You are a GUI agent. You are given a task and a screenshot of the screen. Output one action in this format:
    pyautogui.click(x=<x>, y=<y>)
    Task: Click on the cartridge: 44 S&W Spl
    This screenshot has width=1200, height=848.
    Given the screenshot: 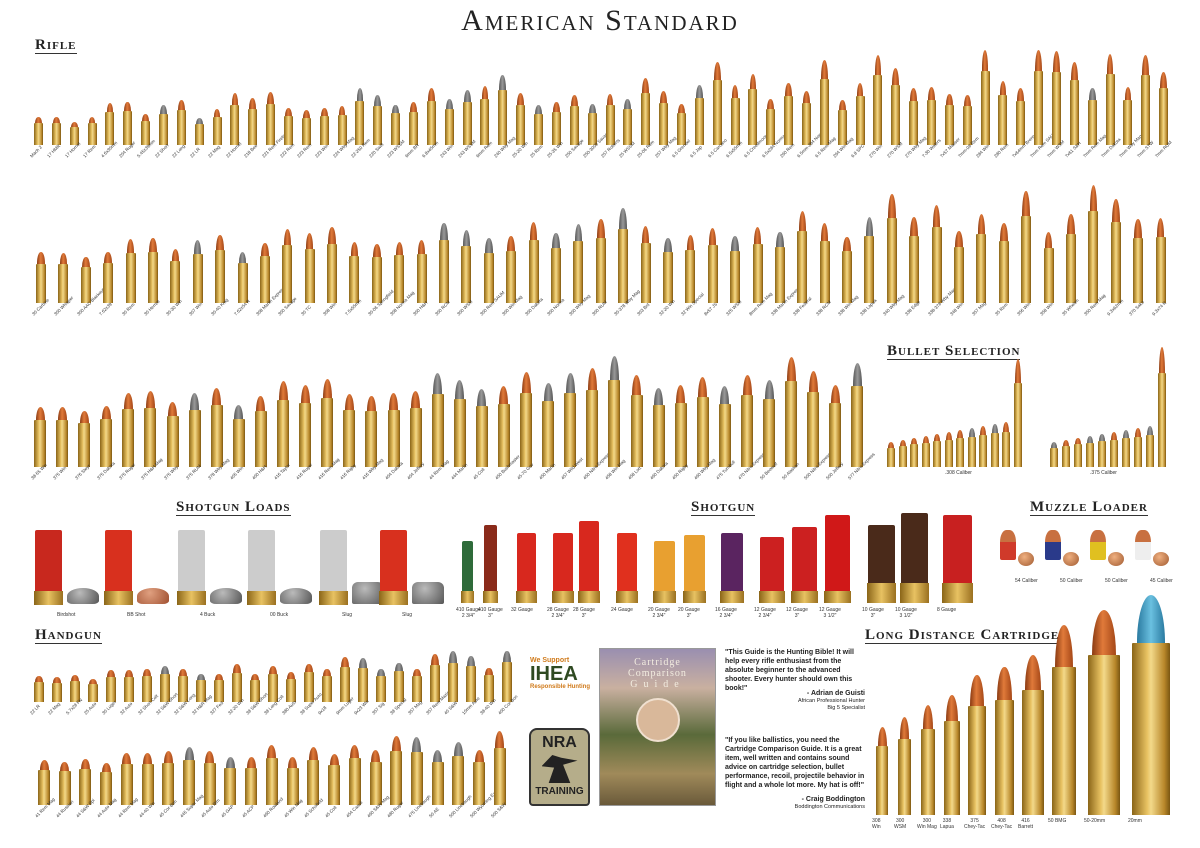 What is the action you would take?
    pyautogui.click(x=85, y=788)
    